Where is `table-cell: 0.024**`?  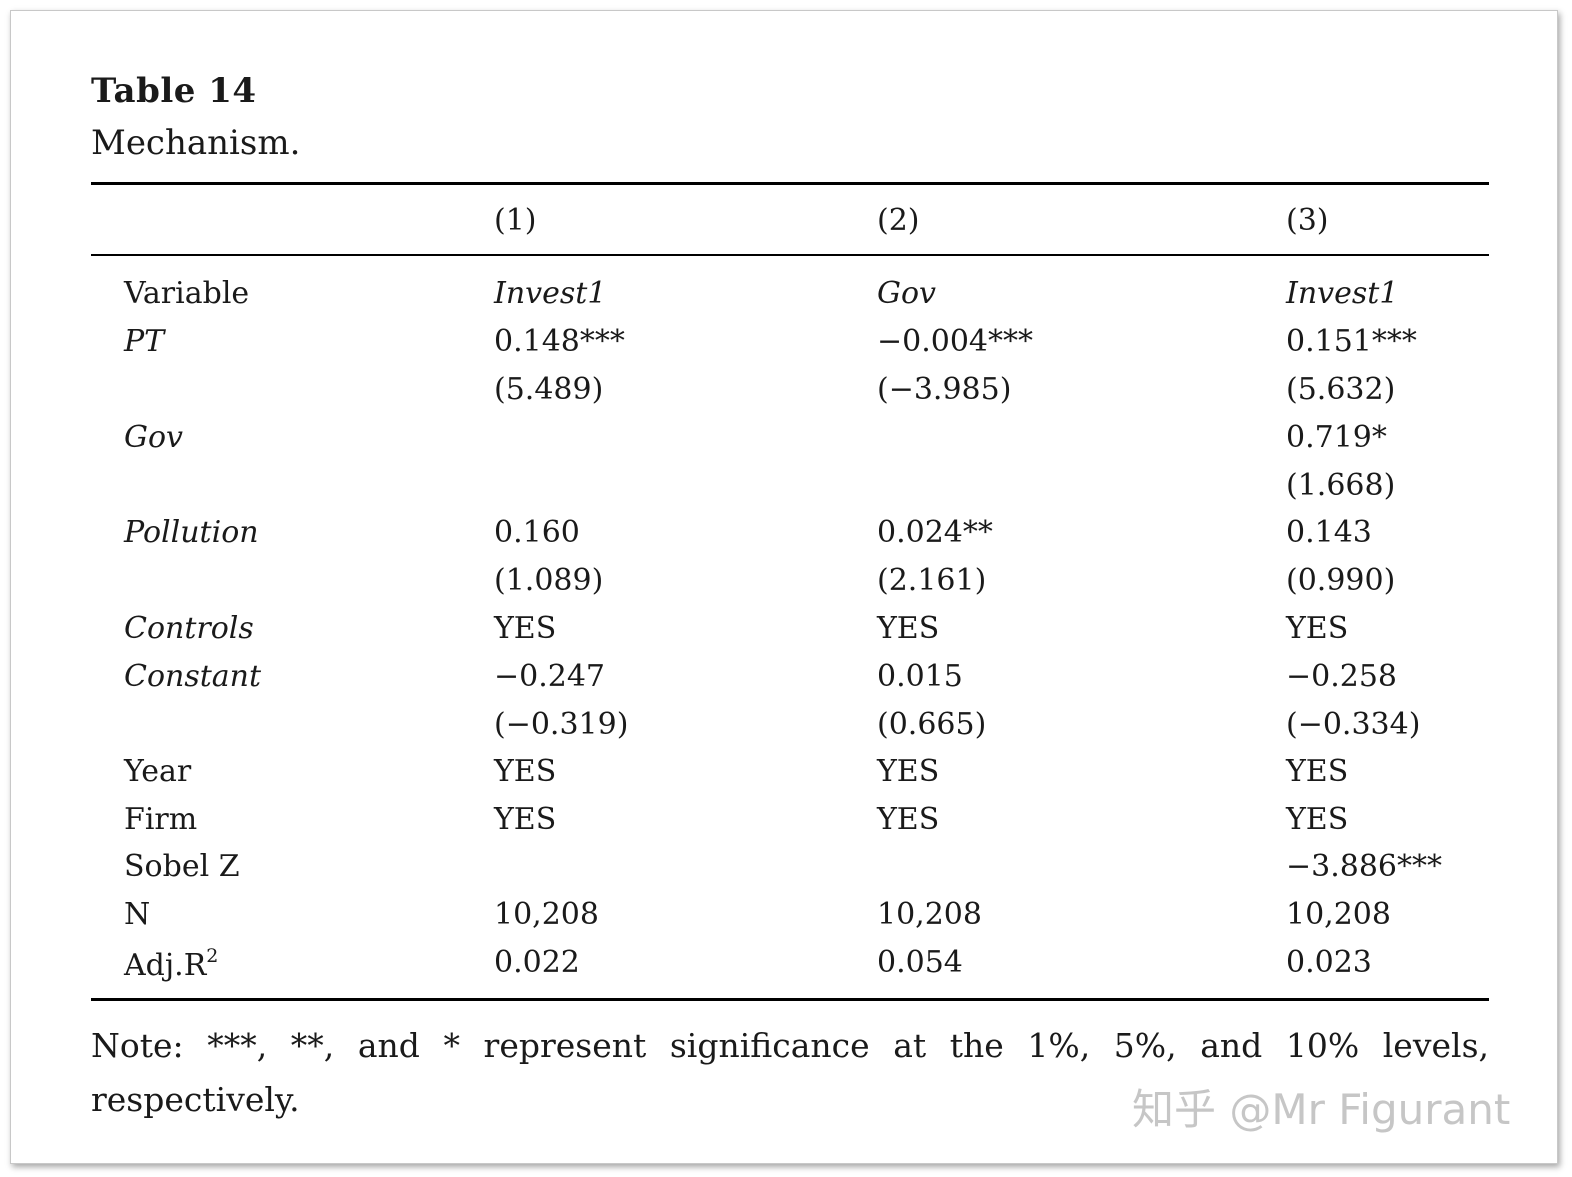 table-cell: 0.024** is located at coordinates (935, 532).